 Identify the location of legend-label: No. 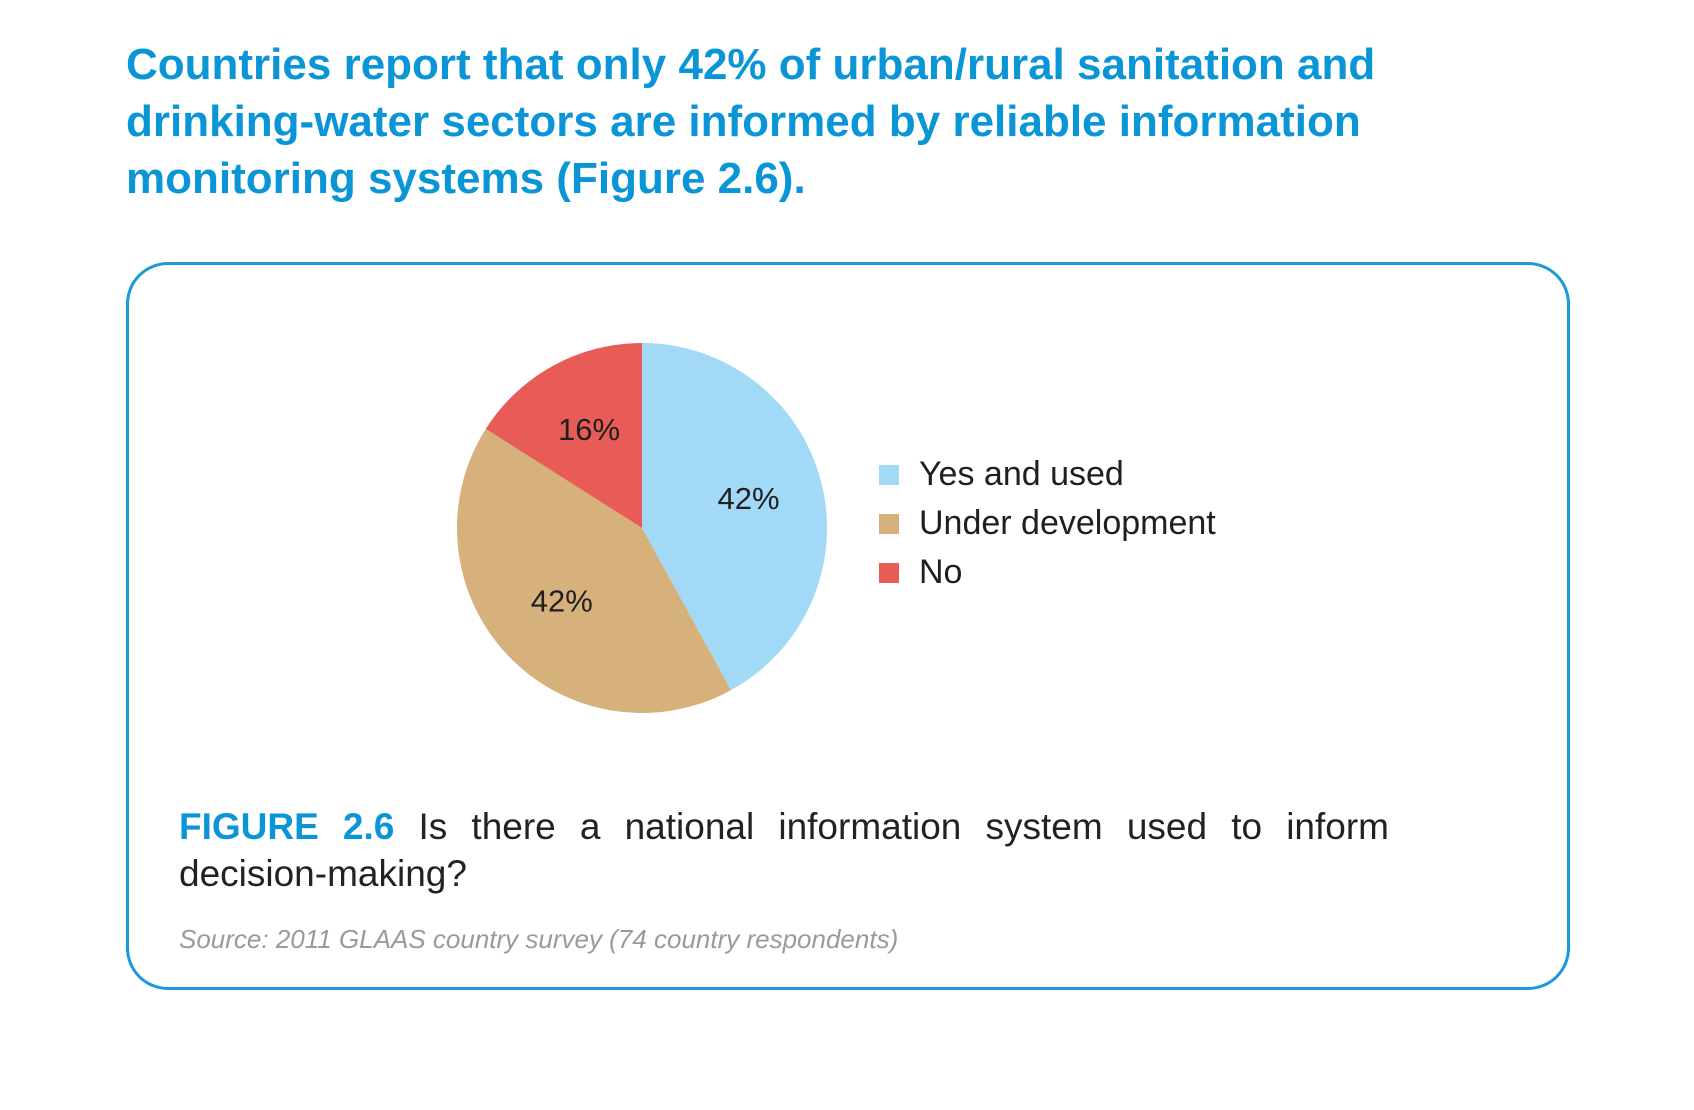
(941, 572).